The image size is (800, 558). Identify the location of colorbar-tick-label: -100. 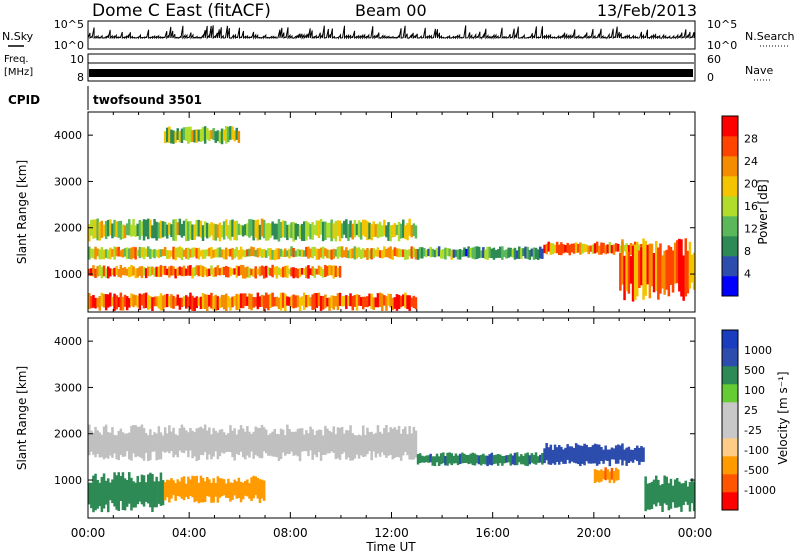
(756, 450).